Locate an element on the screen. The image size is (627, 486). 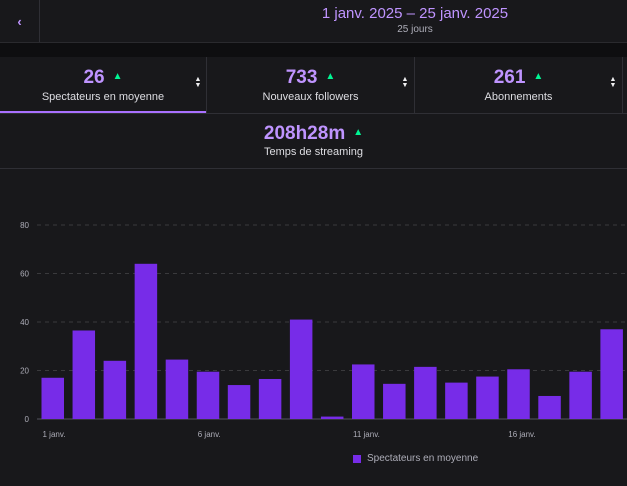
date-header: ‹ 1 janv. 2025 – 25 janv. 2025 25 jours is located at coordinates (313, 21).